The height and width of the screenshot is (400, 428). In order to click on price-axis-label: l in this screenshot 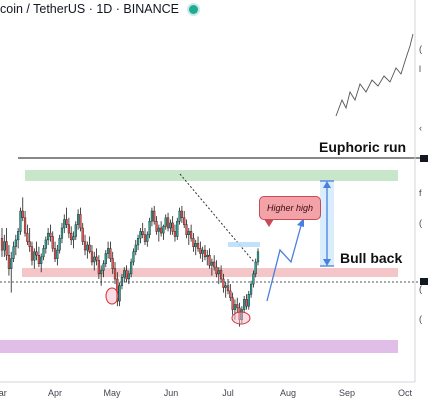, I will do `click(420, 69)`.